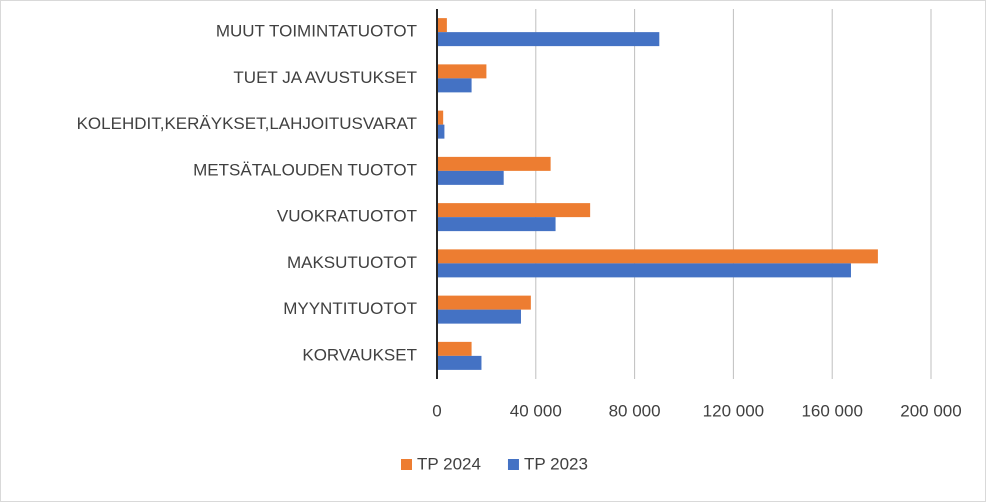 This screenshot has width=986, height=502. What do you see at coordinates (536, 410) in the screenshot?
I see `x-tick-label: 40 000` at bounding box center [536, 410].